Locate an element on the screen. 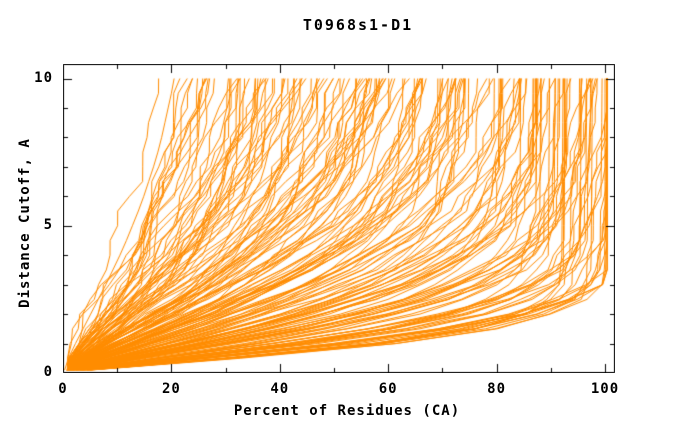 This screenshot has width=680, height=440. x-tick-label: 0 is located at coordinates (63, 389).